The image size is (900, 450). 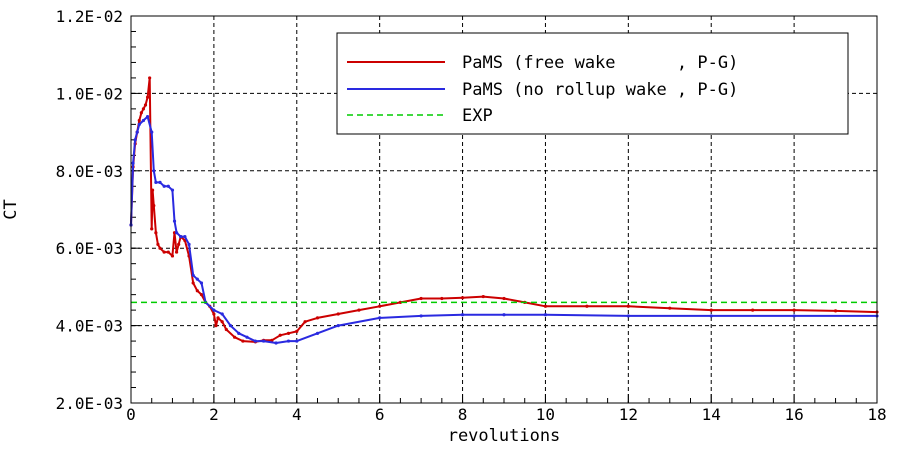 What do you see at coordinates (89, 326) in the screenshot?
I see `y-tick-label: 4.0E-03` at bounding box center [89, 326].